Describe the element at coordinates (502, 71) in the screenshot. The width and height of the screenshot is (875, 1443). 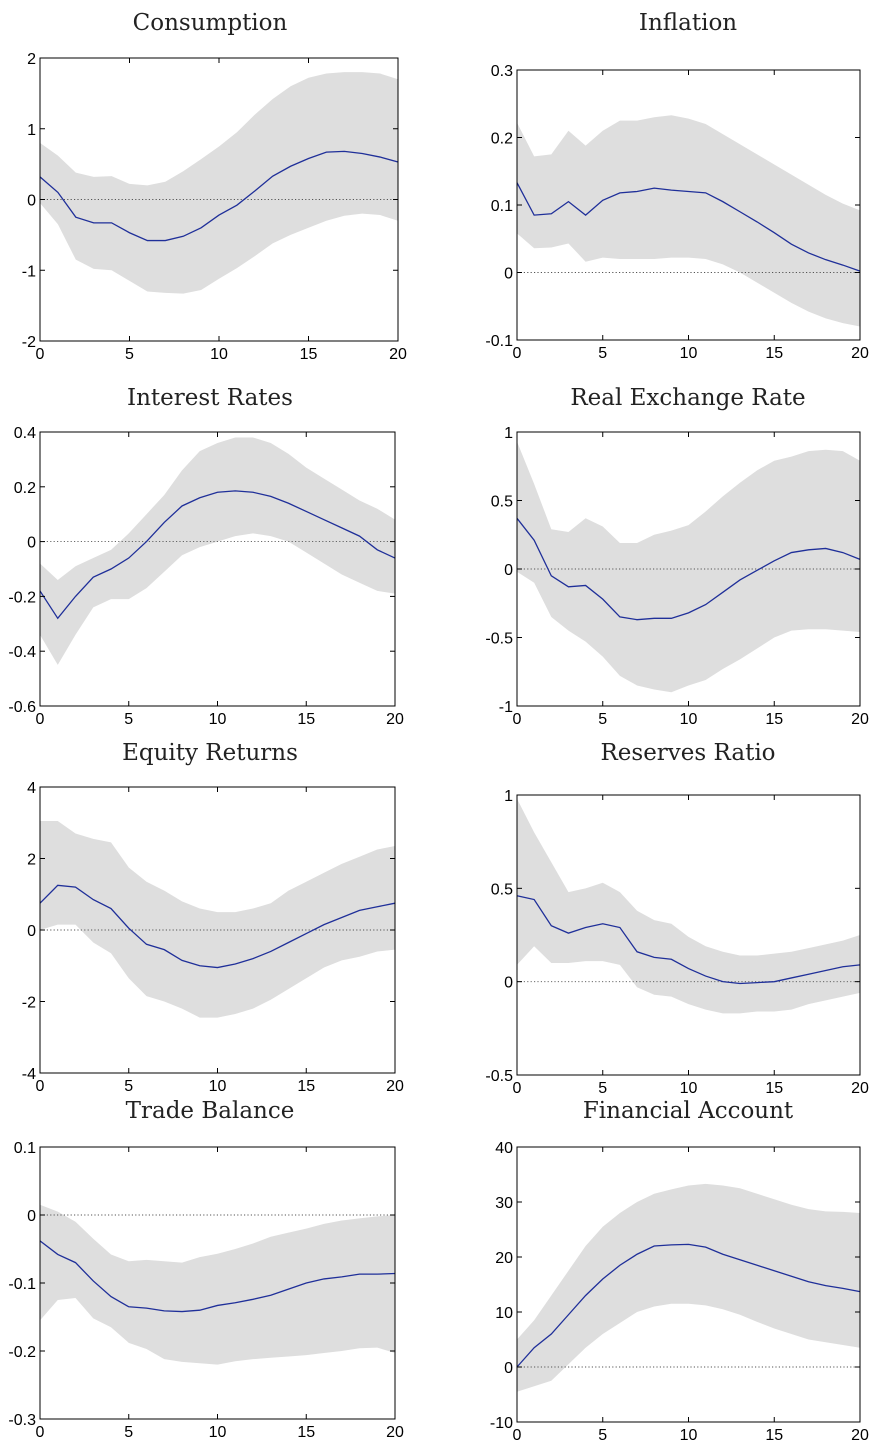
I see `y-tick-label: 0.3` at that location.